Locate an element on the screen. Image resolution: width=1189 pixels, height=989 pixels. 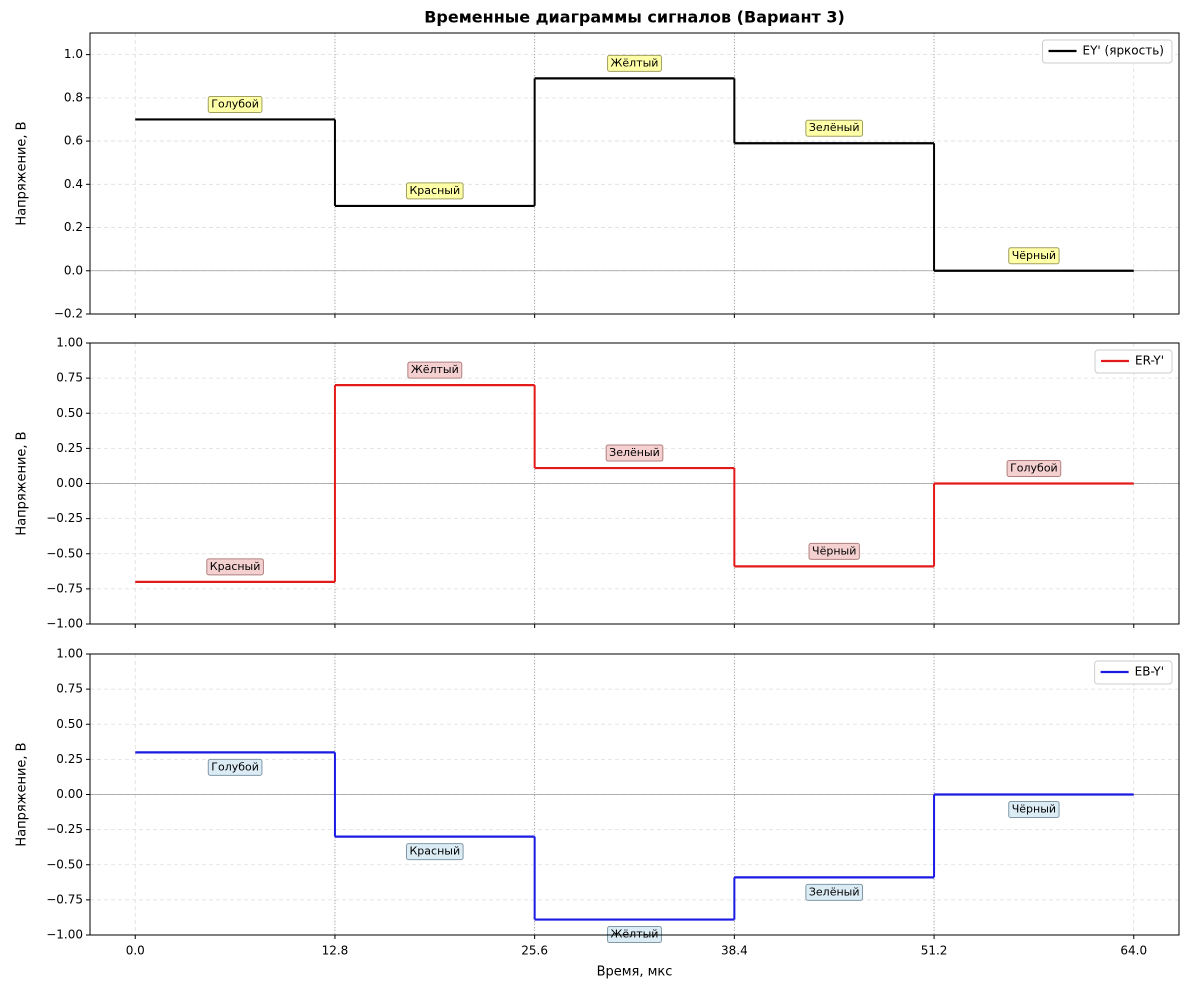
legend: EY' (яркость) is located at coordinates (1107, 51).